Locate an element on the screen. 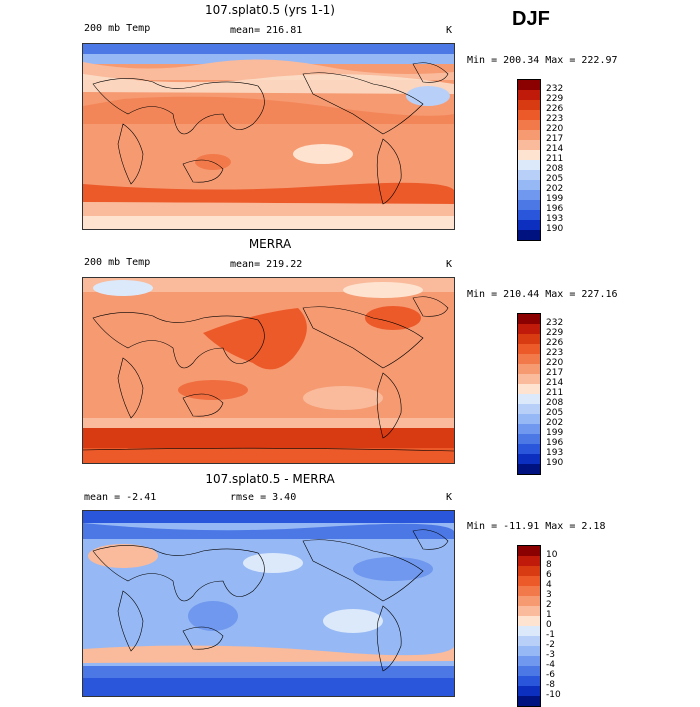 Image resolution: width=700 pixels, height=707 pixels. panel-1-map is located at coordinates (268, 136).